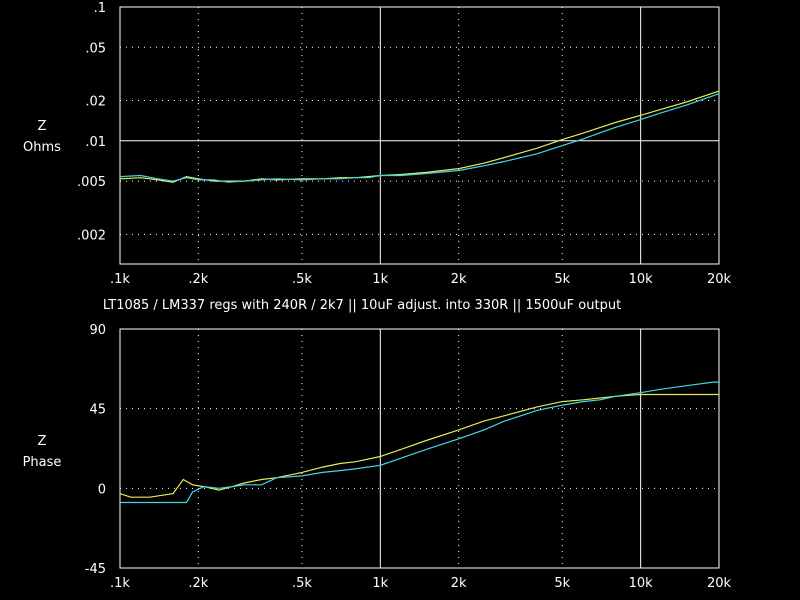 This screenshot has height=600, width=800. Describe the element at coordinates (95, 102) in the screenshot. I see `y-tick-label: .02` at that location.